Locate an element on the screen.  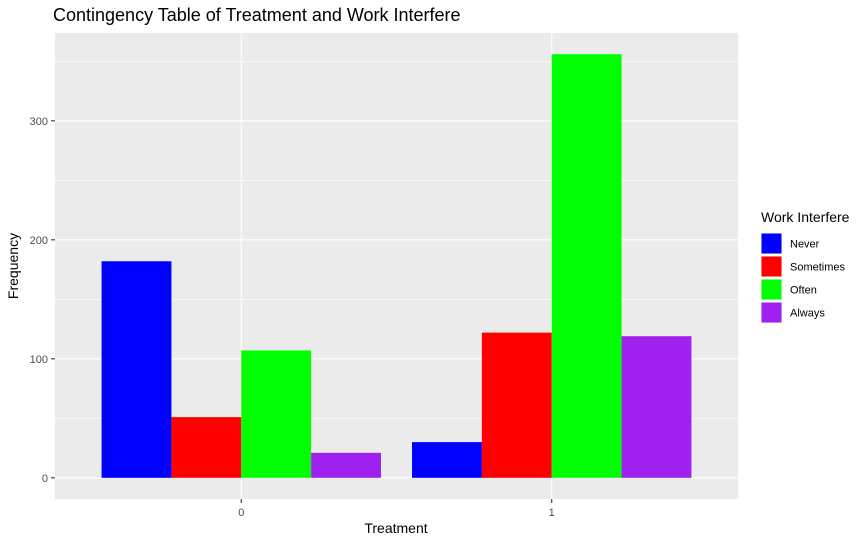
y-tick-label: 100 is located at coordinates (39, 360).